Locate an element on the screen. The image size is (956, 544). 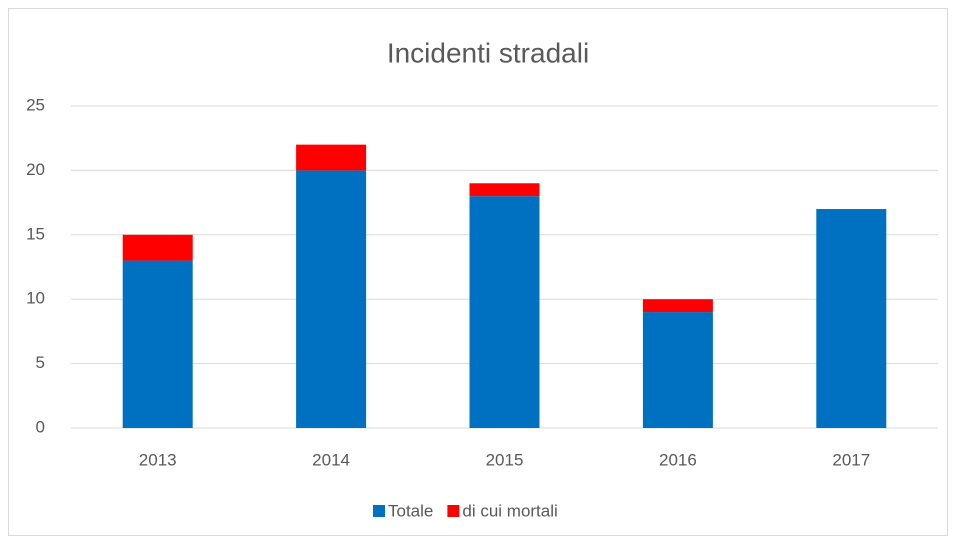
y-tick-label: 0 is located at coordinates (40, 426).